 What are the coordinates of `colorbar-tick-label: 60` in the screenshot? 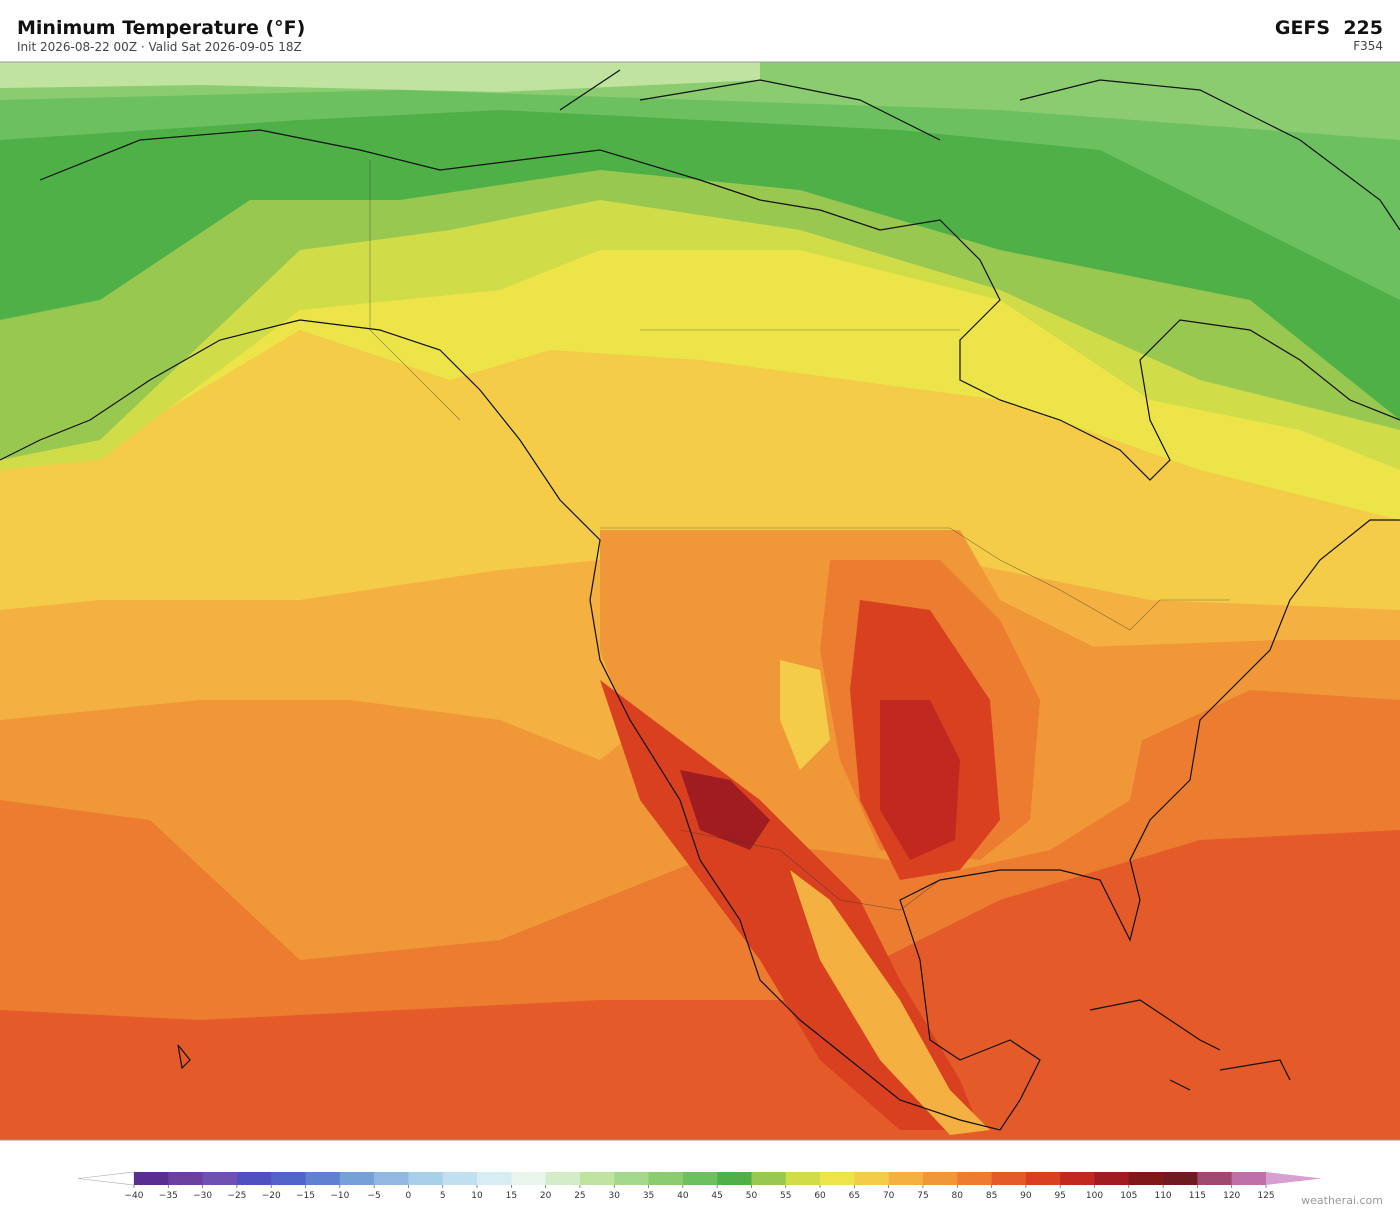 It's located at (820, 1196).